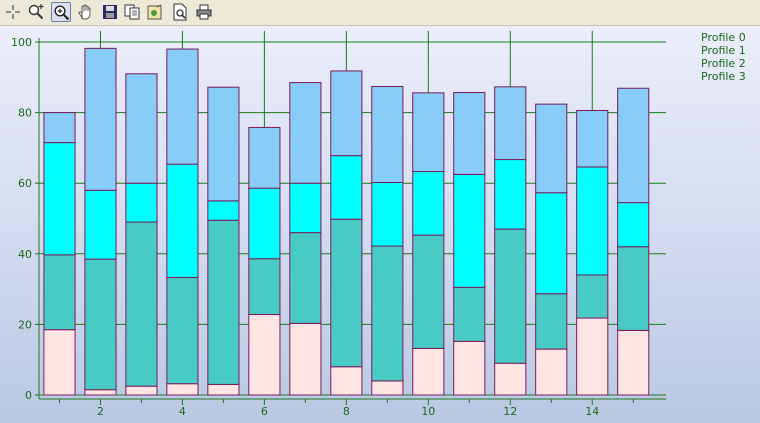 Image resolution: width=760 pixels, height=423 pixels. What do you see at coordinates (723, 63) in the screenshot?
I see `legend-entry: Profile 2` at bounding box center [723, 63].